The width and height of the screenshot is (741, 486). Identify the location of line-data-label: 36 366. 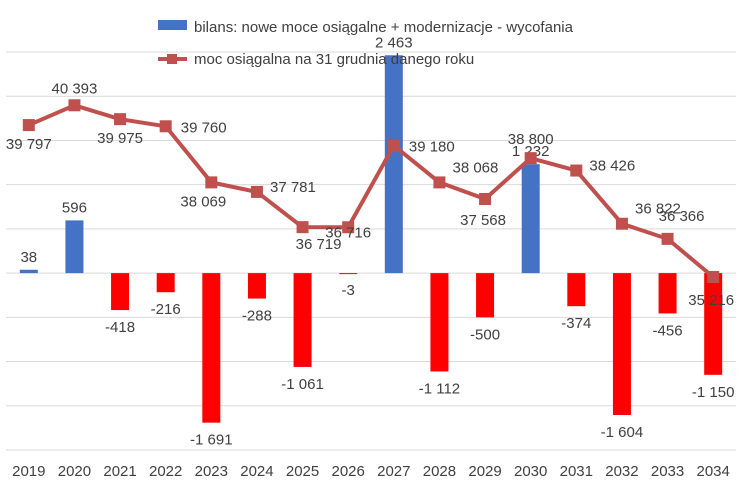
(682, 216).